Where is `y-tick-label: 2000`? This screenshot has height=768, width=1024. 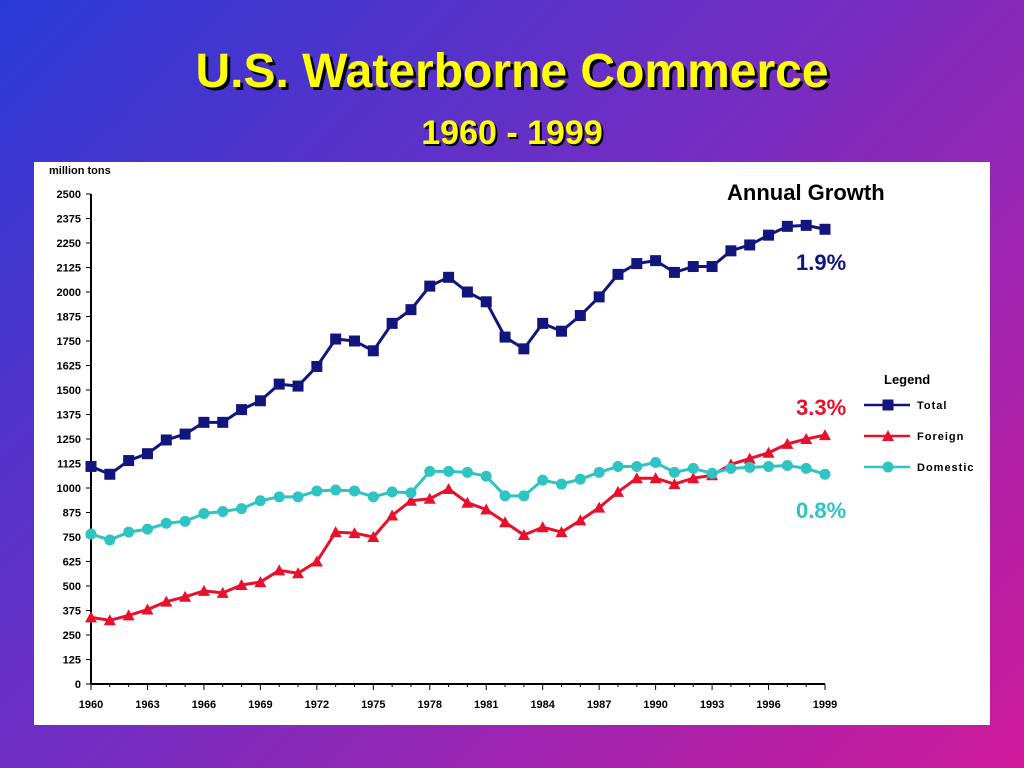 y-tick-label: 2000 is located at coordinates (69, 293).